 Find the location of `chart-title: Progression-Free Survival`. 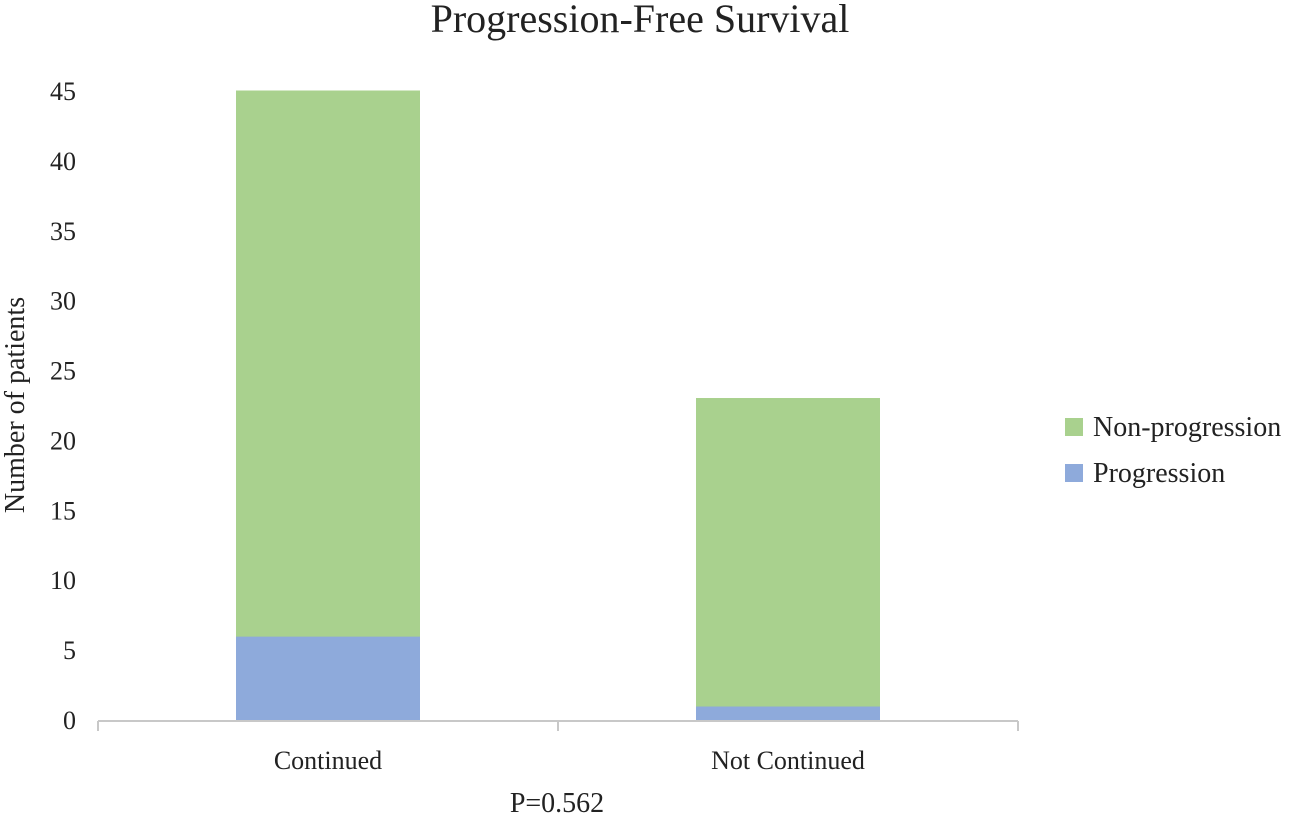

chart-title: Progression-Free Survival is located at coordinates (640, 20).